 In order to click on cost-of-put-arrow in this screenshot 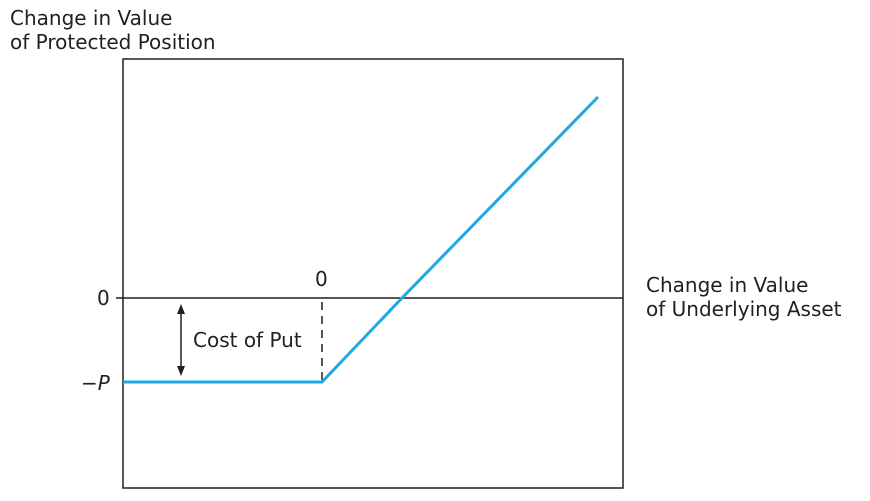, I will do `click(181, 340)`.